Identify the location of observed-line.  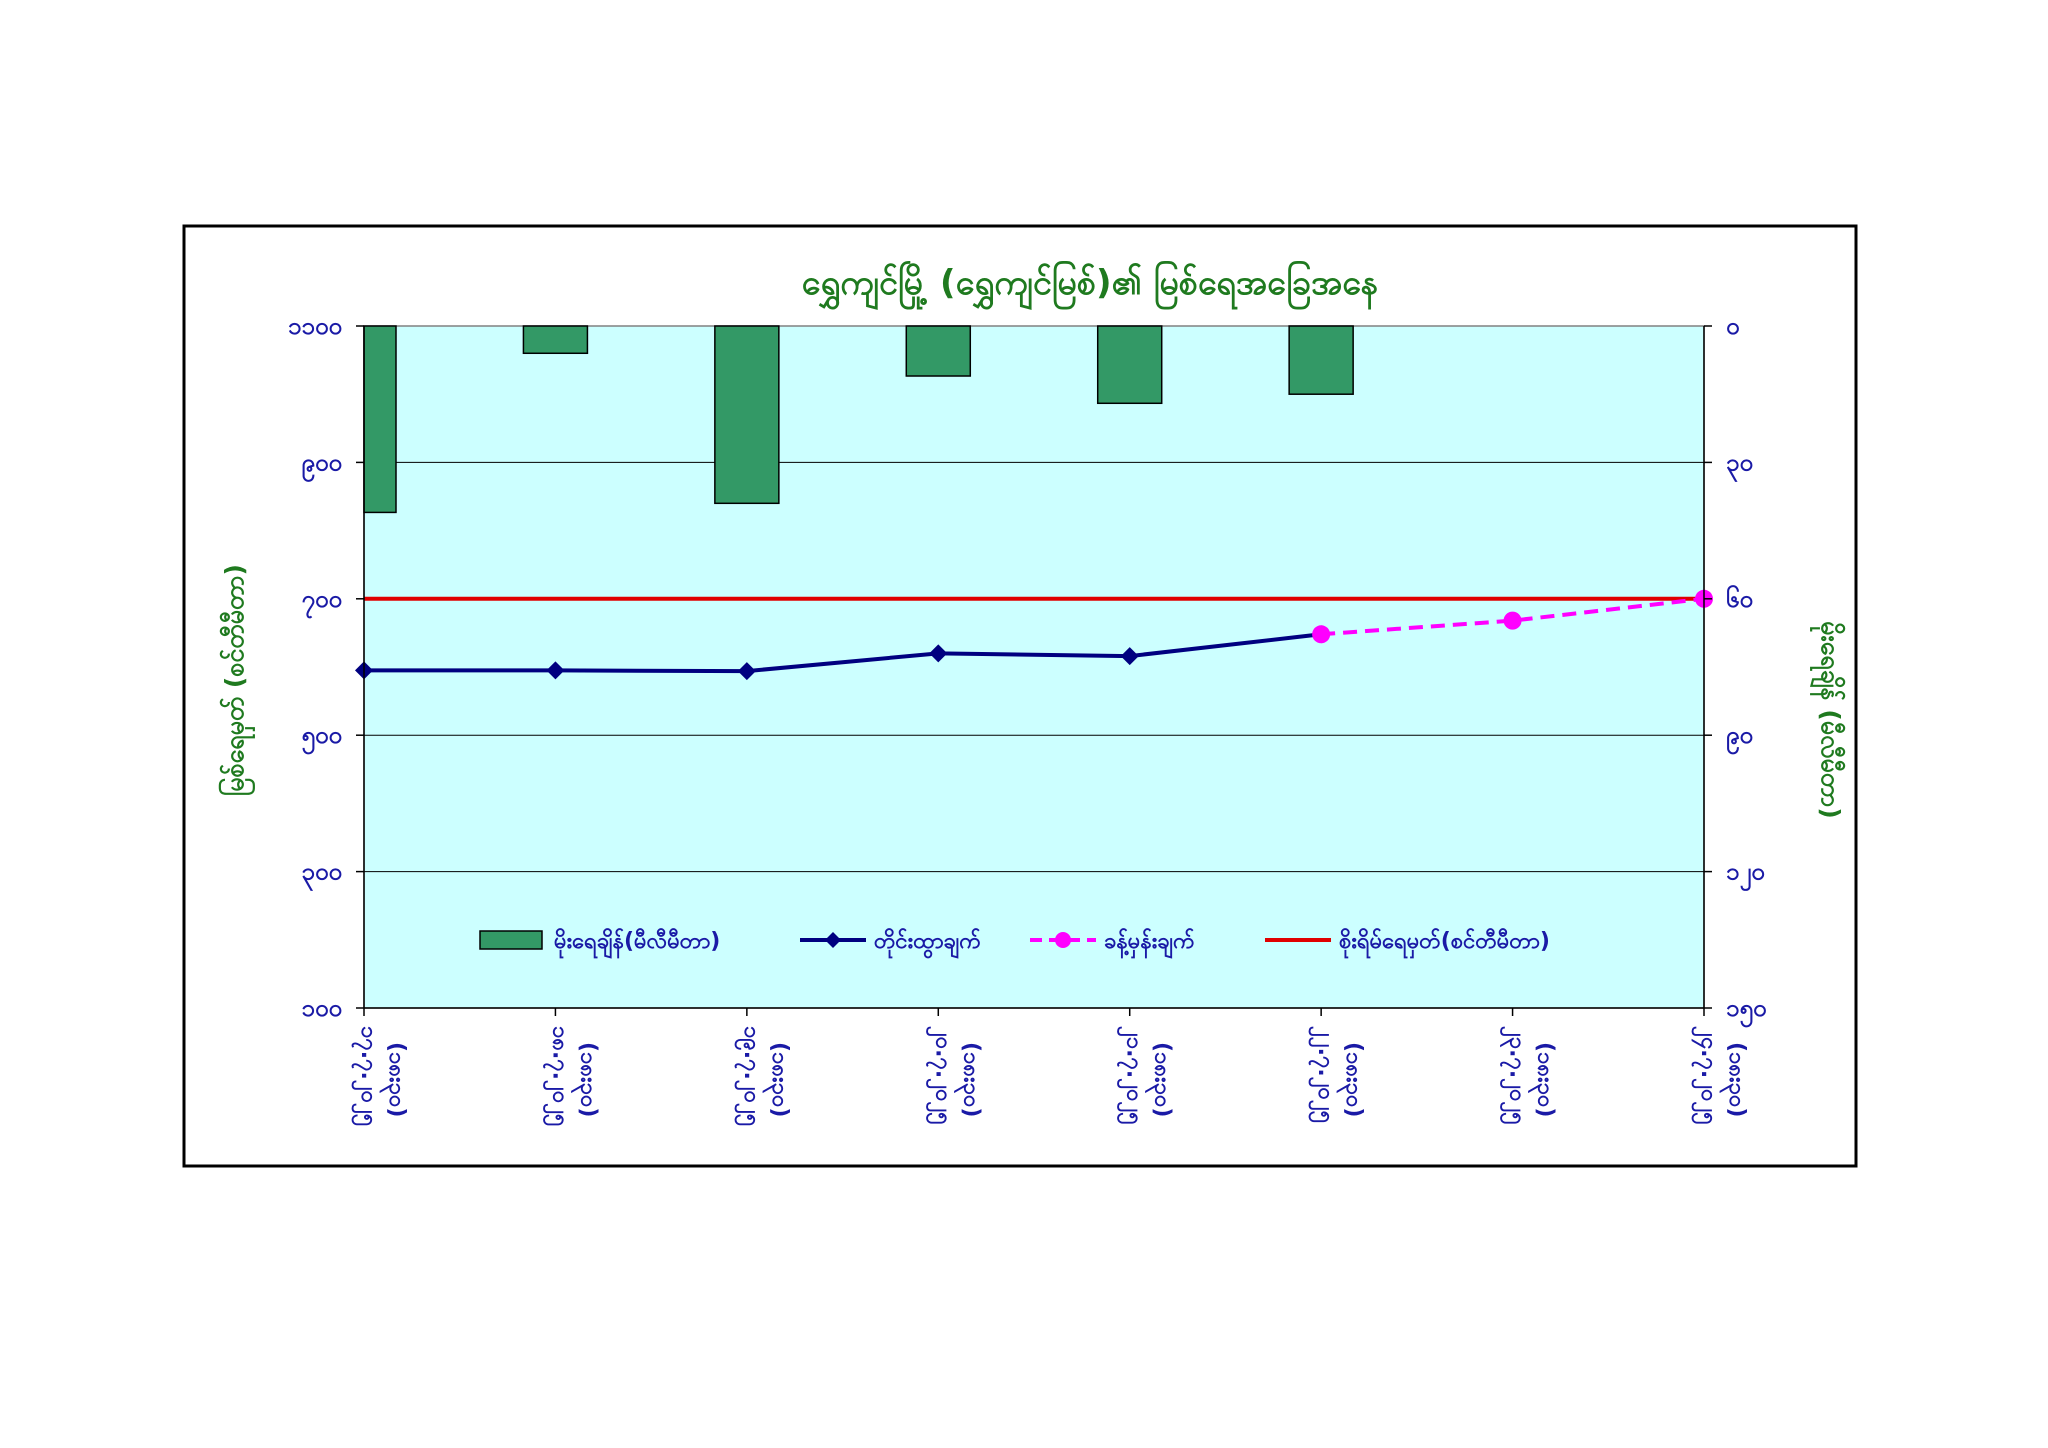
(843, 653).